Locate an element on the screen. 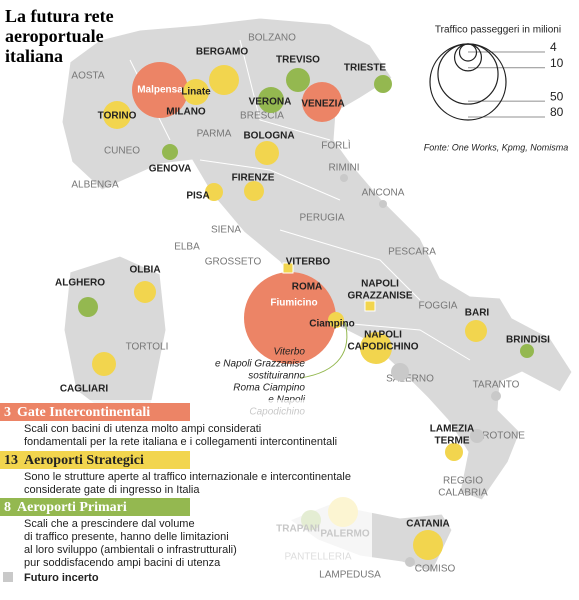 The height and width of the screenshot is (600, 579). legend-title: Traffico passeggeri in milioni is located at coordinates (498, 30).